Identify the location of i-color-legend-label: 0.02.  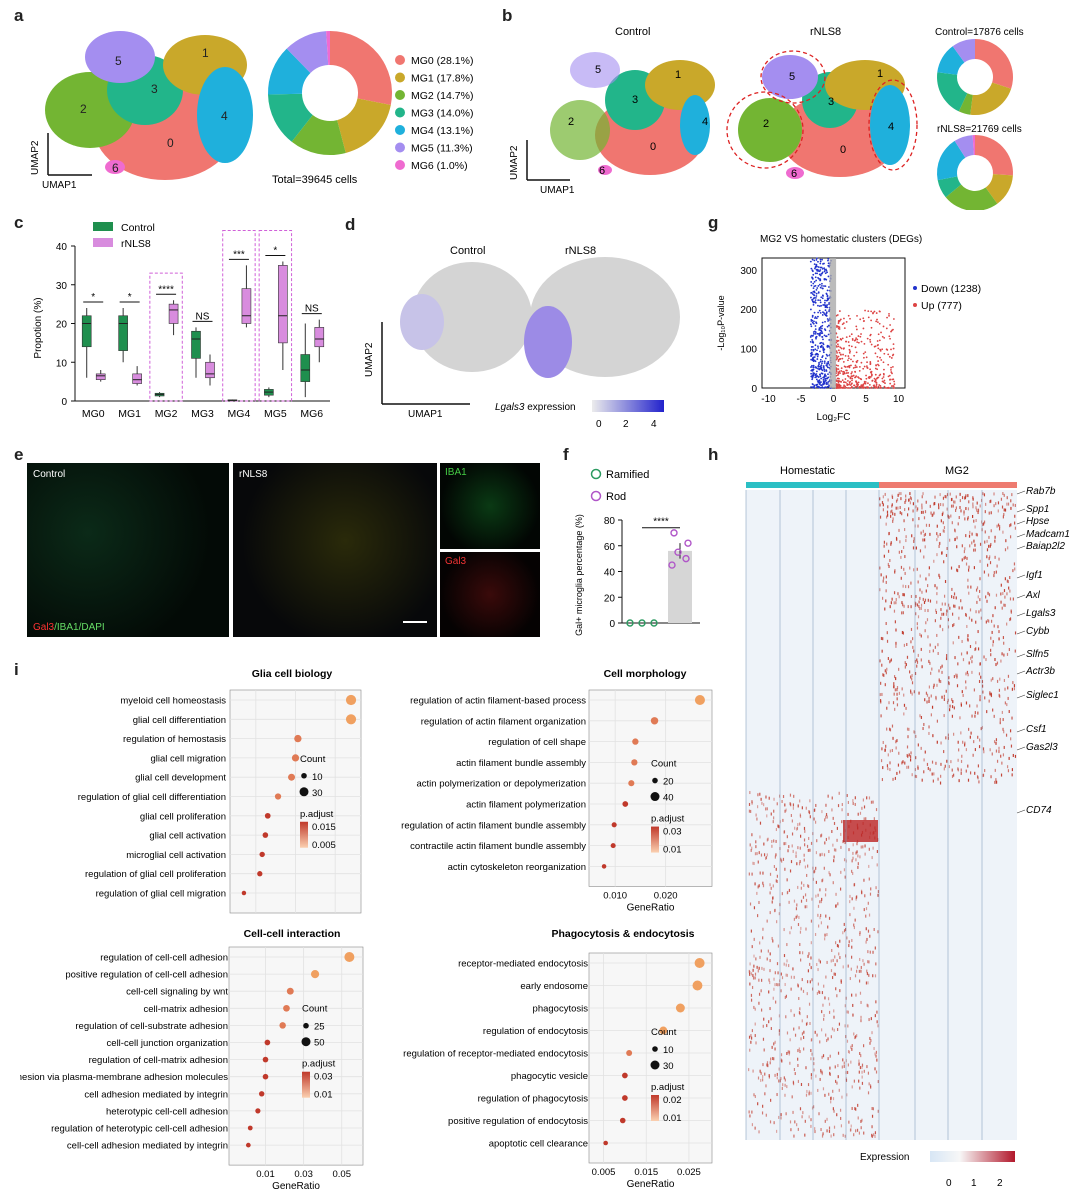
(672, 1100).